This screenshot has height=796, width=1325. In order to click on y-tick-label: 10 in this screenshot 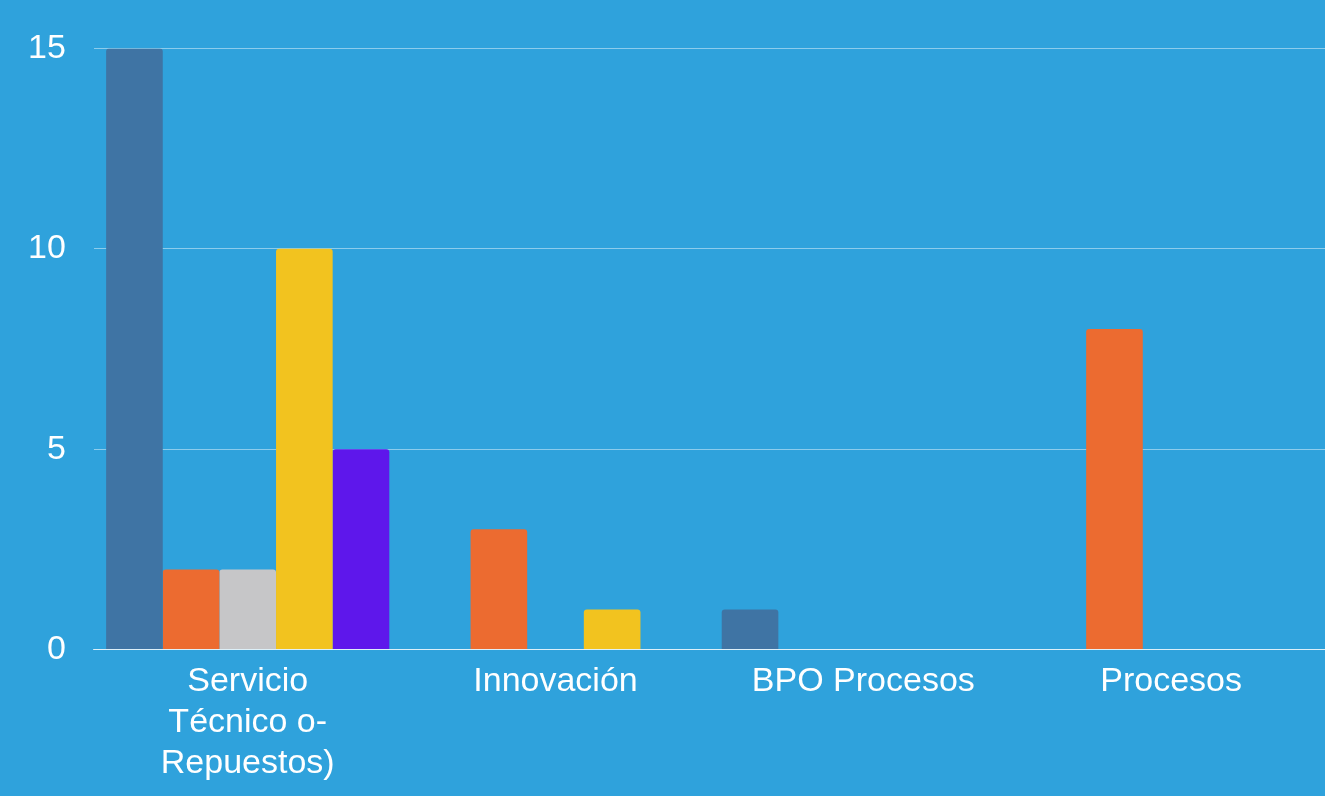, I will do `click(46, 246)`.